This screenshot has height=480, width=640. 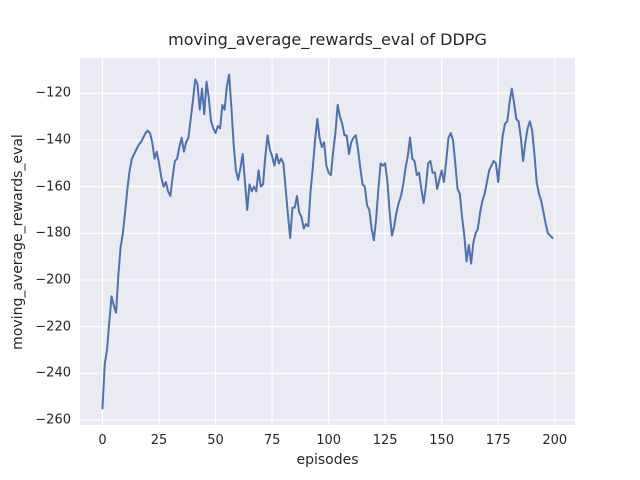 I want to click on y-tick-label: −160, so click(x=53, y=187).